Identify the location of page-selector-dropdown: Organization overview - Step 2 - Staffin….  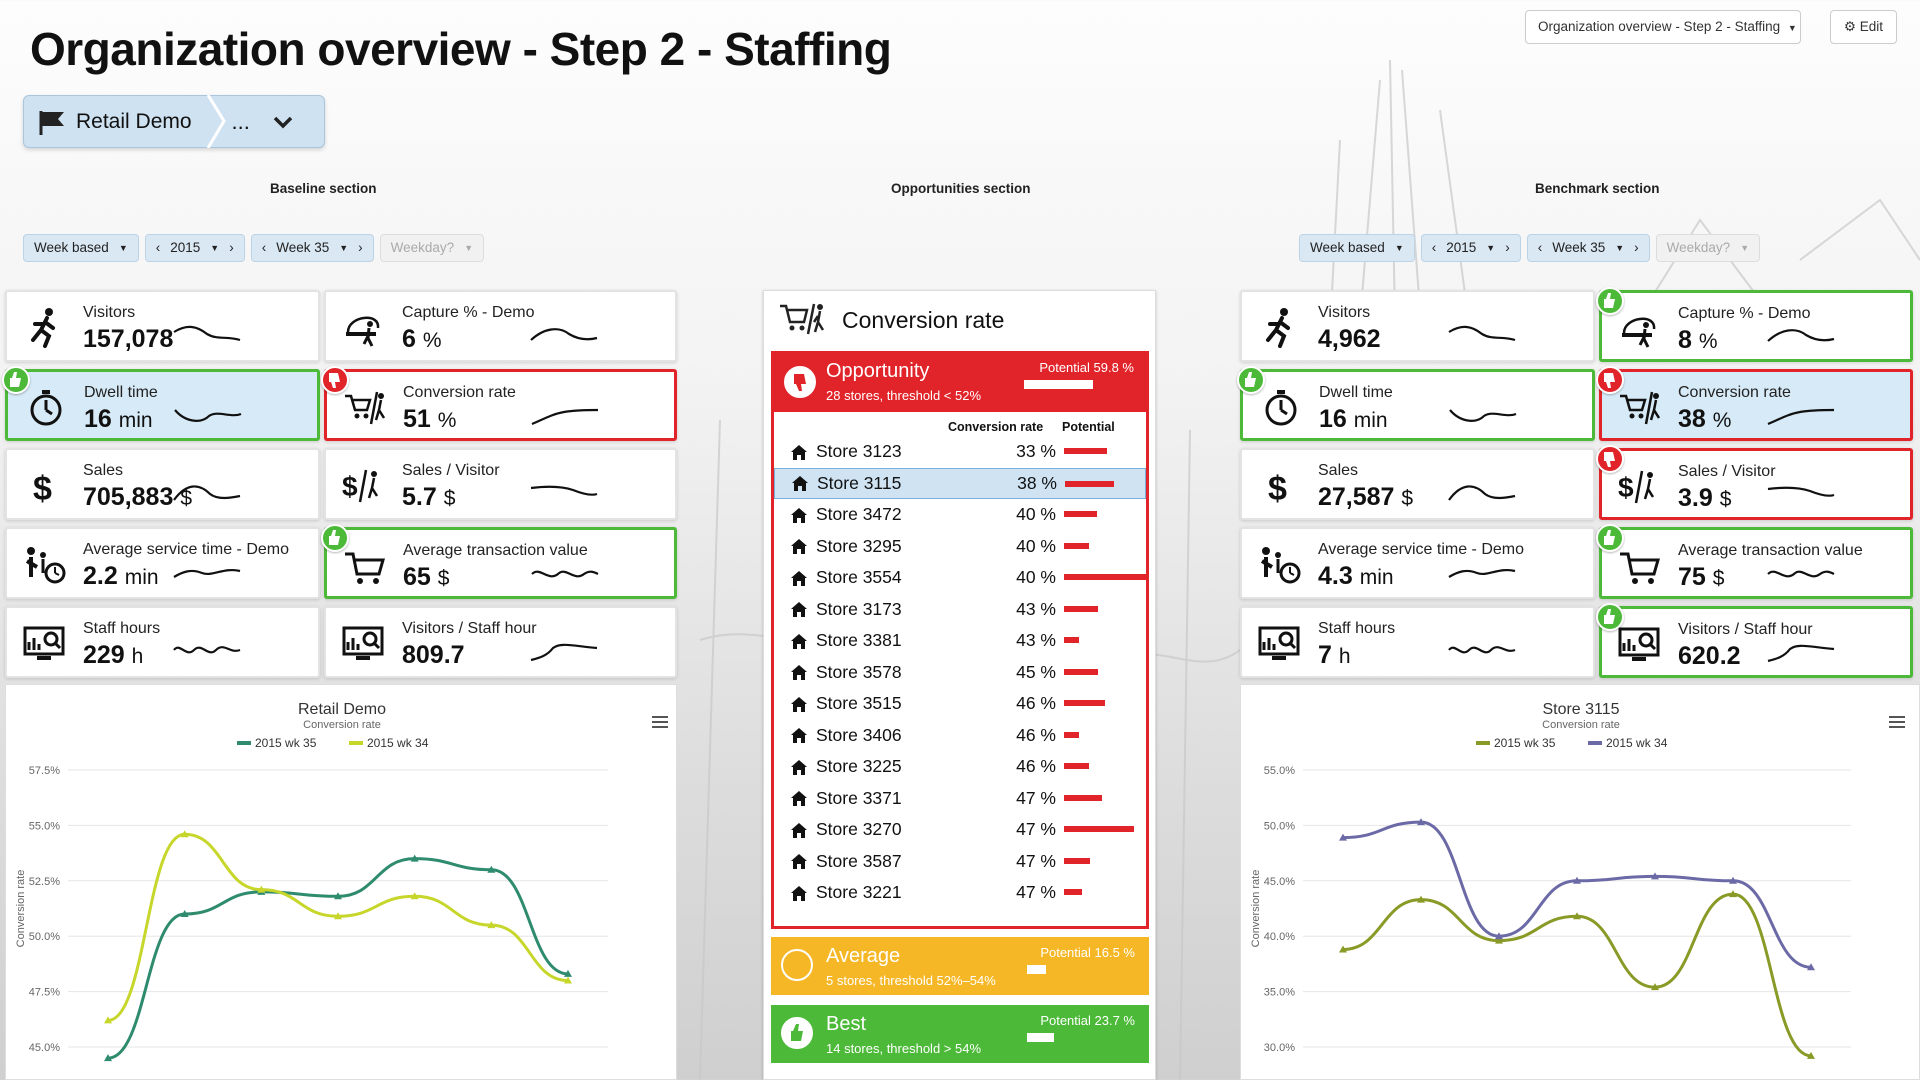
(1663, 27).